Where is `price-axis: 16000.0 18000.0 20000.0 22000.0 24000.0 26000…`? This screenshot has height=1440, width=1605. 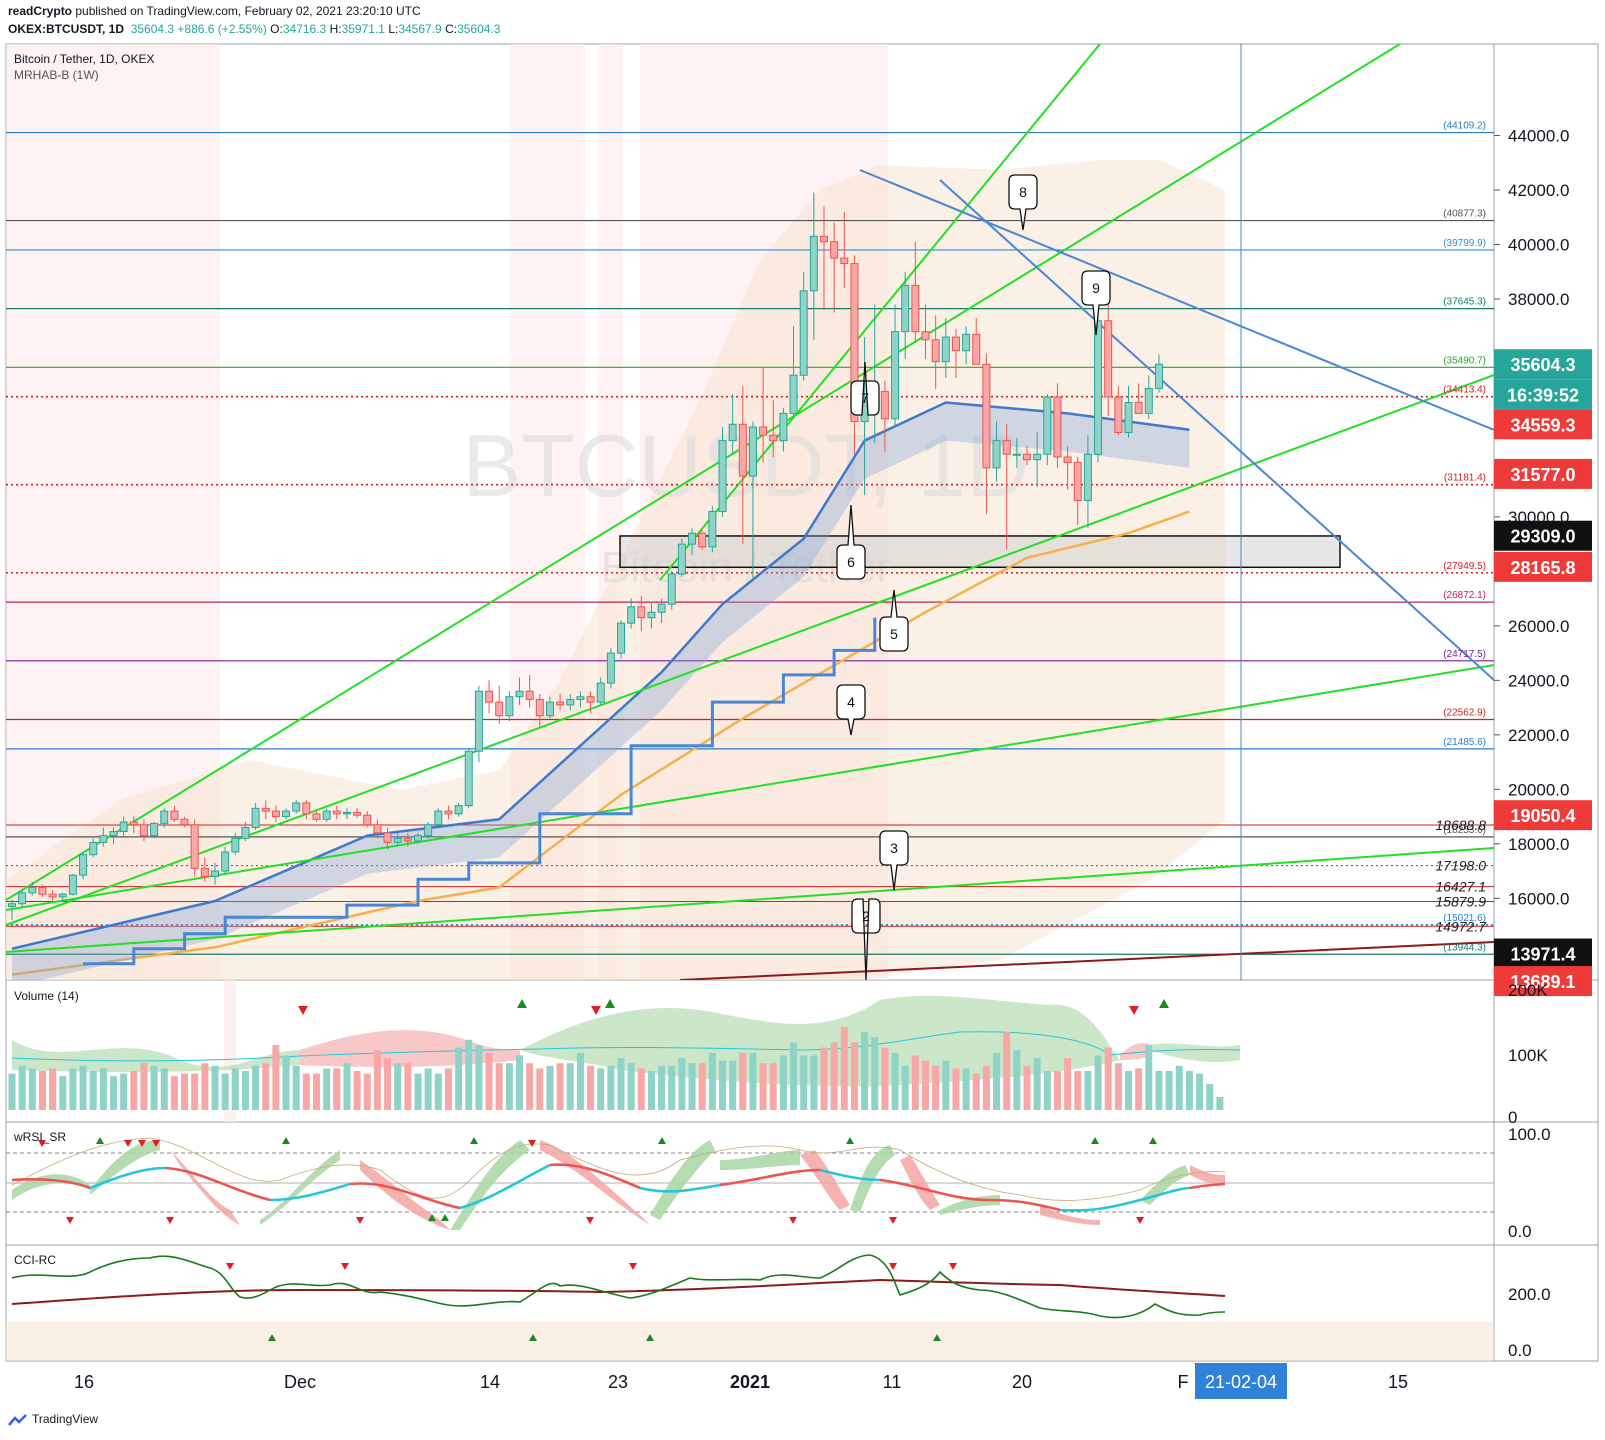 price-axis: 16000.0 18000.0 20000.0 22000.0 24000.0 26000… is located at coordinates (1531, 518).